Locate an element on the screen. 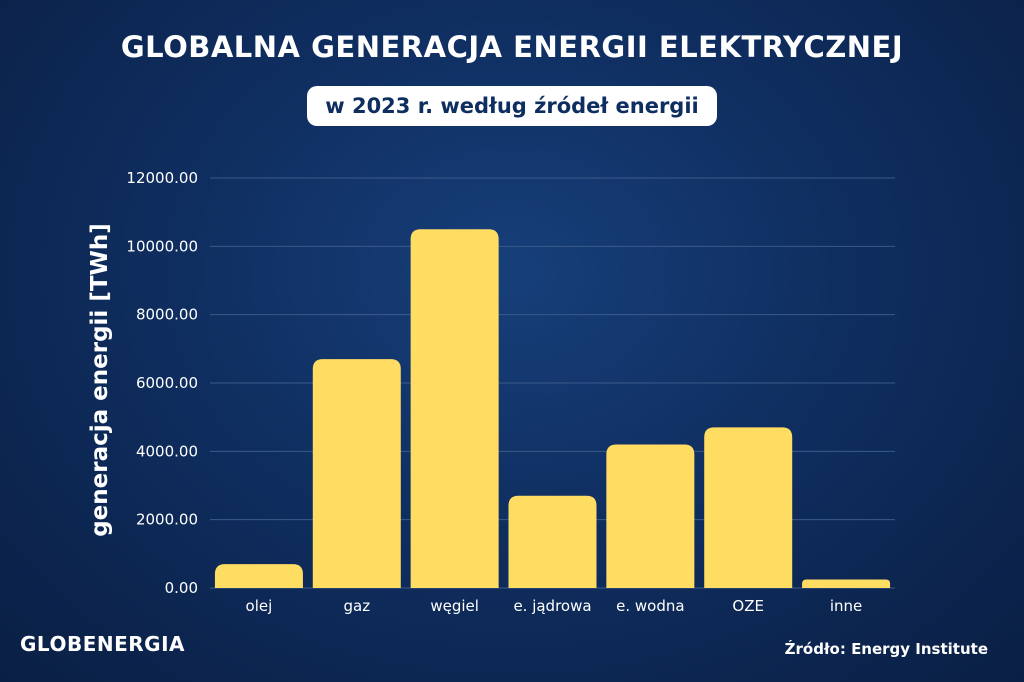 Image resolution: width=1024 pixels, height=682 pixels. x-category-label: e. jądrowa is located at coordinates (552, 606).